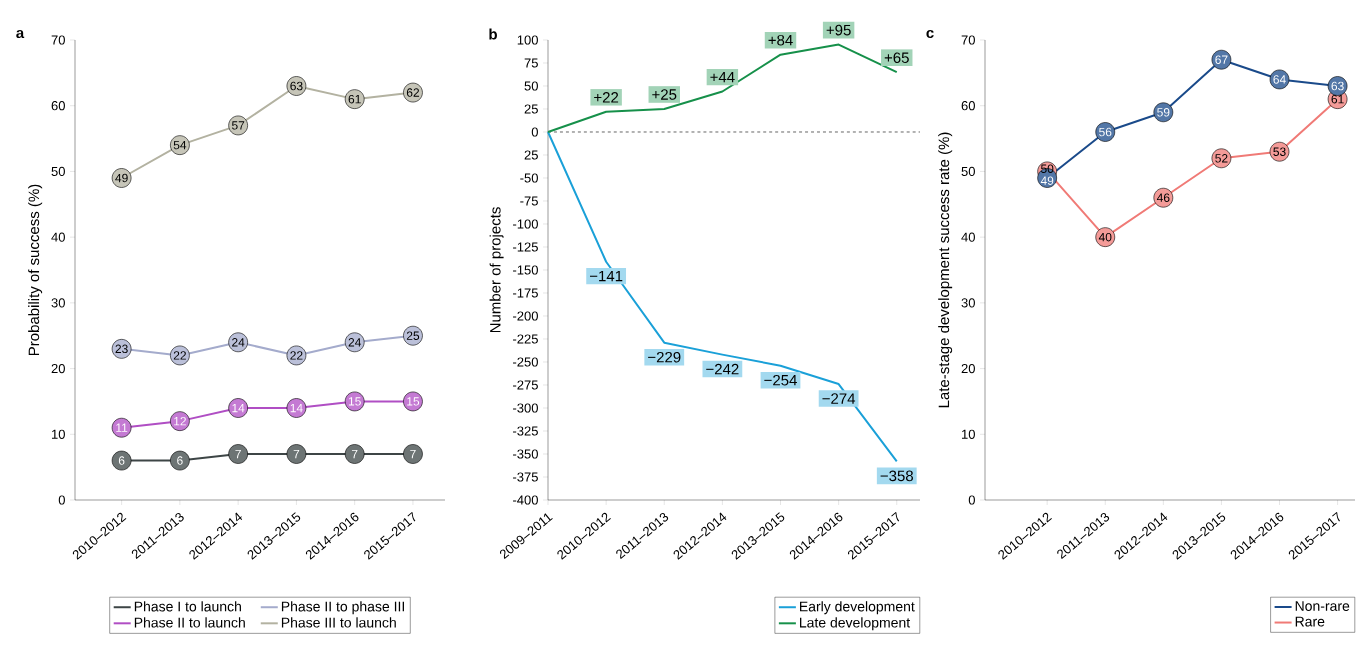 The width and height of the screenshot is (1362, 652). Describe the element at coordinates (896, 57) in the screenshot. I see `data-label: +65` at that location.